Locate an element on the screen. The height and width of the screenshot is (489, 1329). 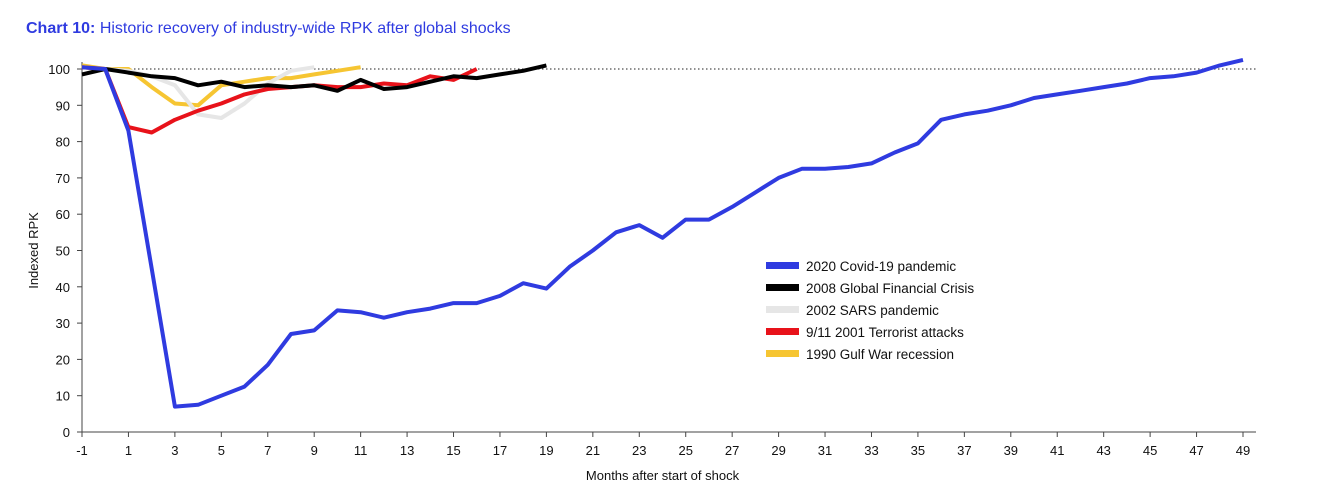
y-tick-label: 80 is located at coordinates (63, 142).